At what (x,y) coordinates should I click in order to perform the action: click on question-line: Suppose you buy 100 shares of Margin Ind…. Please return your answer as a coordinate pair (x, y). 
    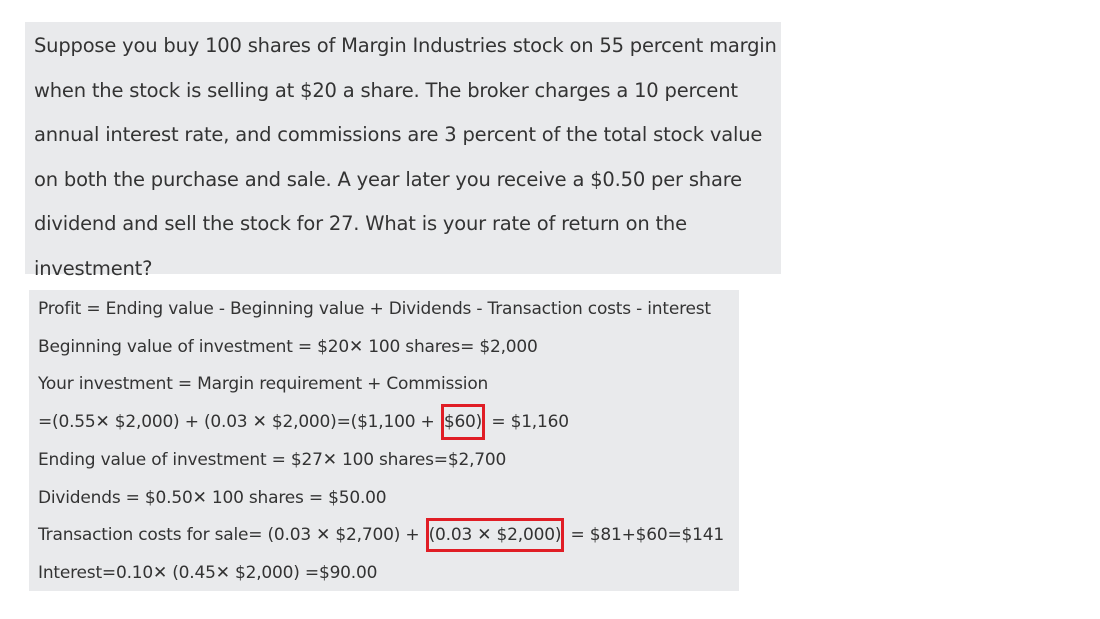
    Looking at the image, I should click on (405, 45).